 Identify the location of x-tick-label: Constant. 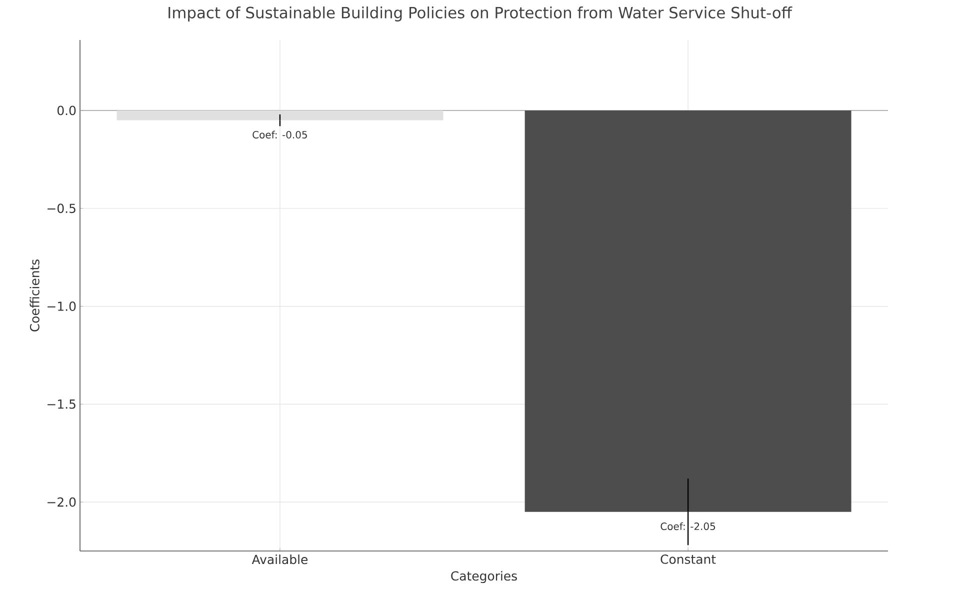
(688, 559).